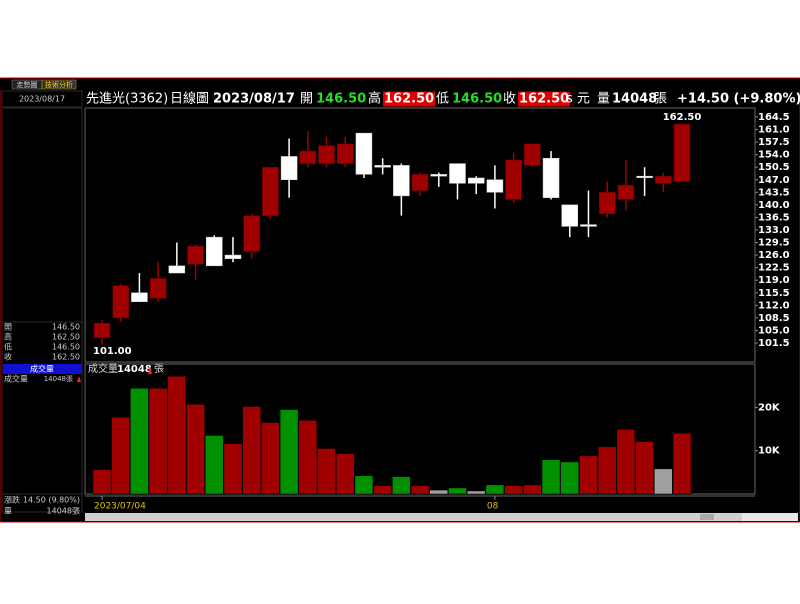  I want to click on change: +14.50 (+9.80%), so click(738, 99).